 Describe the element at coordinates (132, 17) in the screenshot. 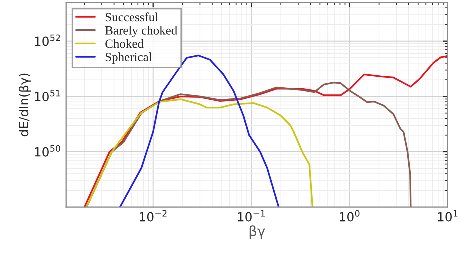

I see `legend-label: Successful` at that location.